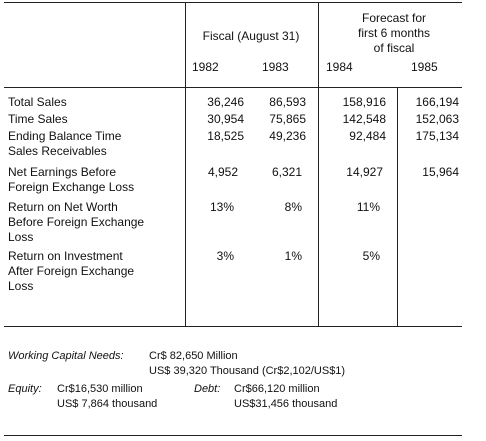  I want to click on year-1982: 1982, so click(205, 67).